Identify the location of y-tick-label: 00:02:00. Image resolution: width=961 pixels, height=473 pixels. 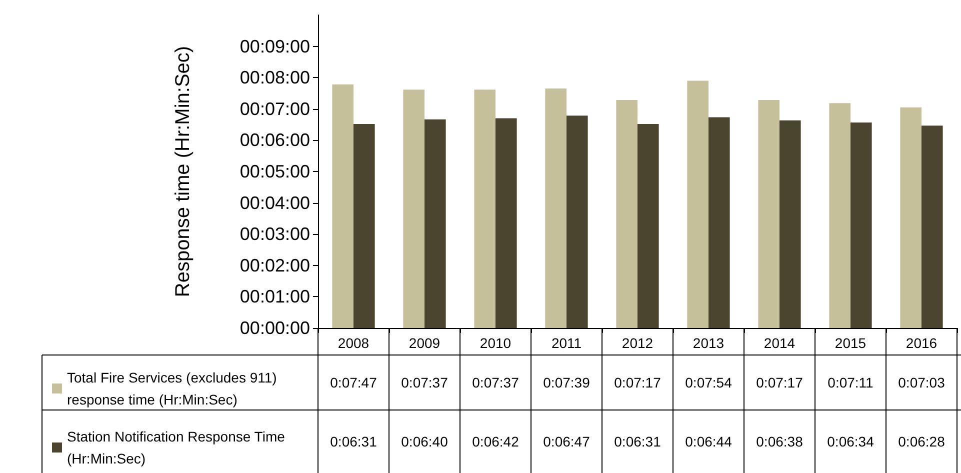
(275, 265).